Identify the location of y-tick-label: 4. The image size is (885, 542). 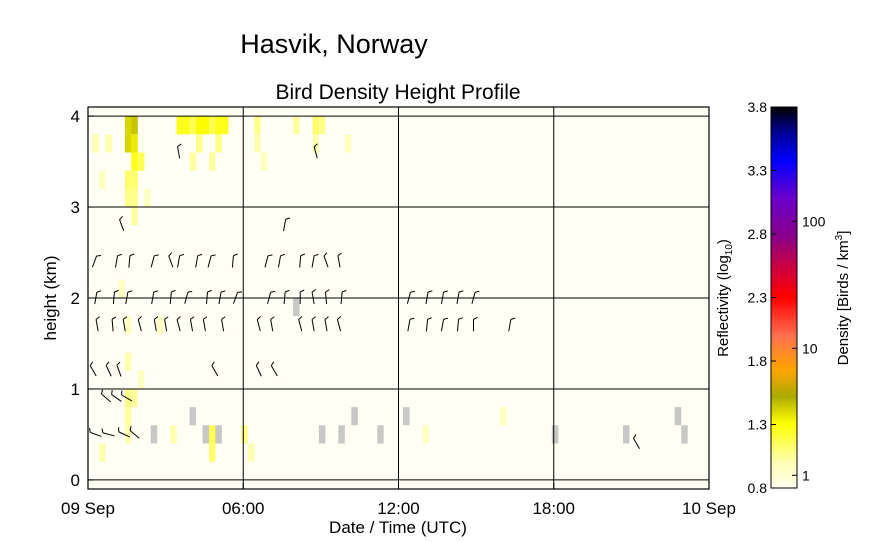
(75, 116).